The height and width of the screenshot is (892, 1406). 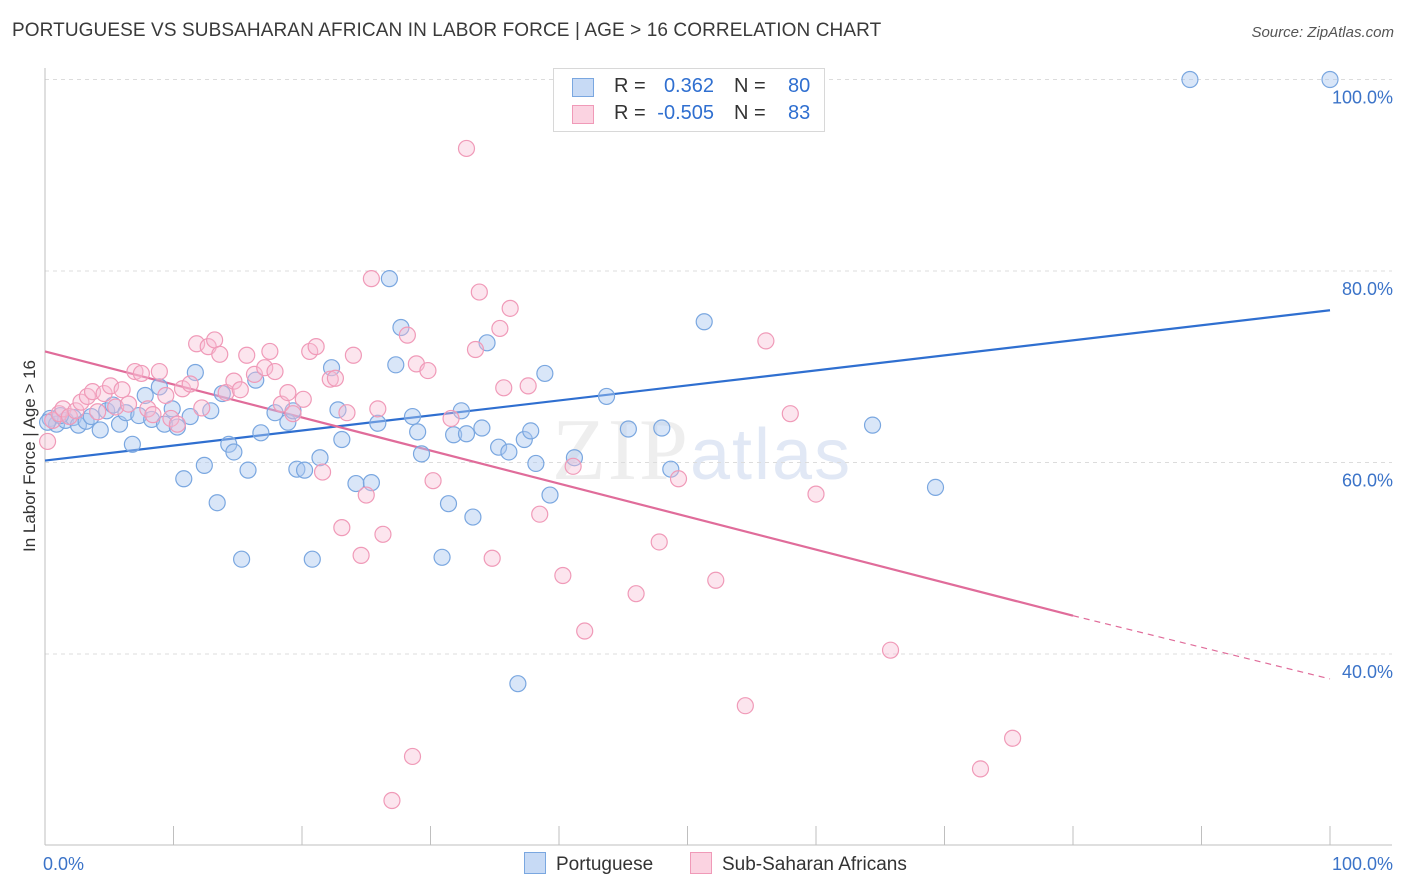 What do you see at coordinates (799, 86) in the screenshot?
I see `legend-n-value: 80` at bounding box center [799, 86].